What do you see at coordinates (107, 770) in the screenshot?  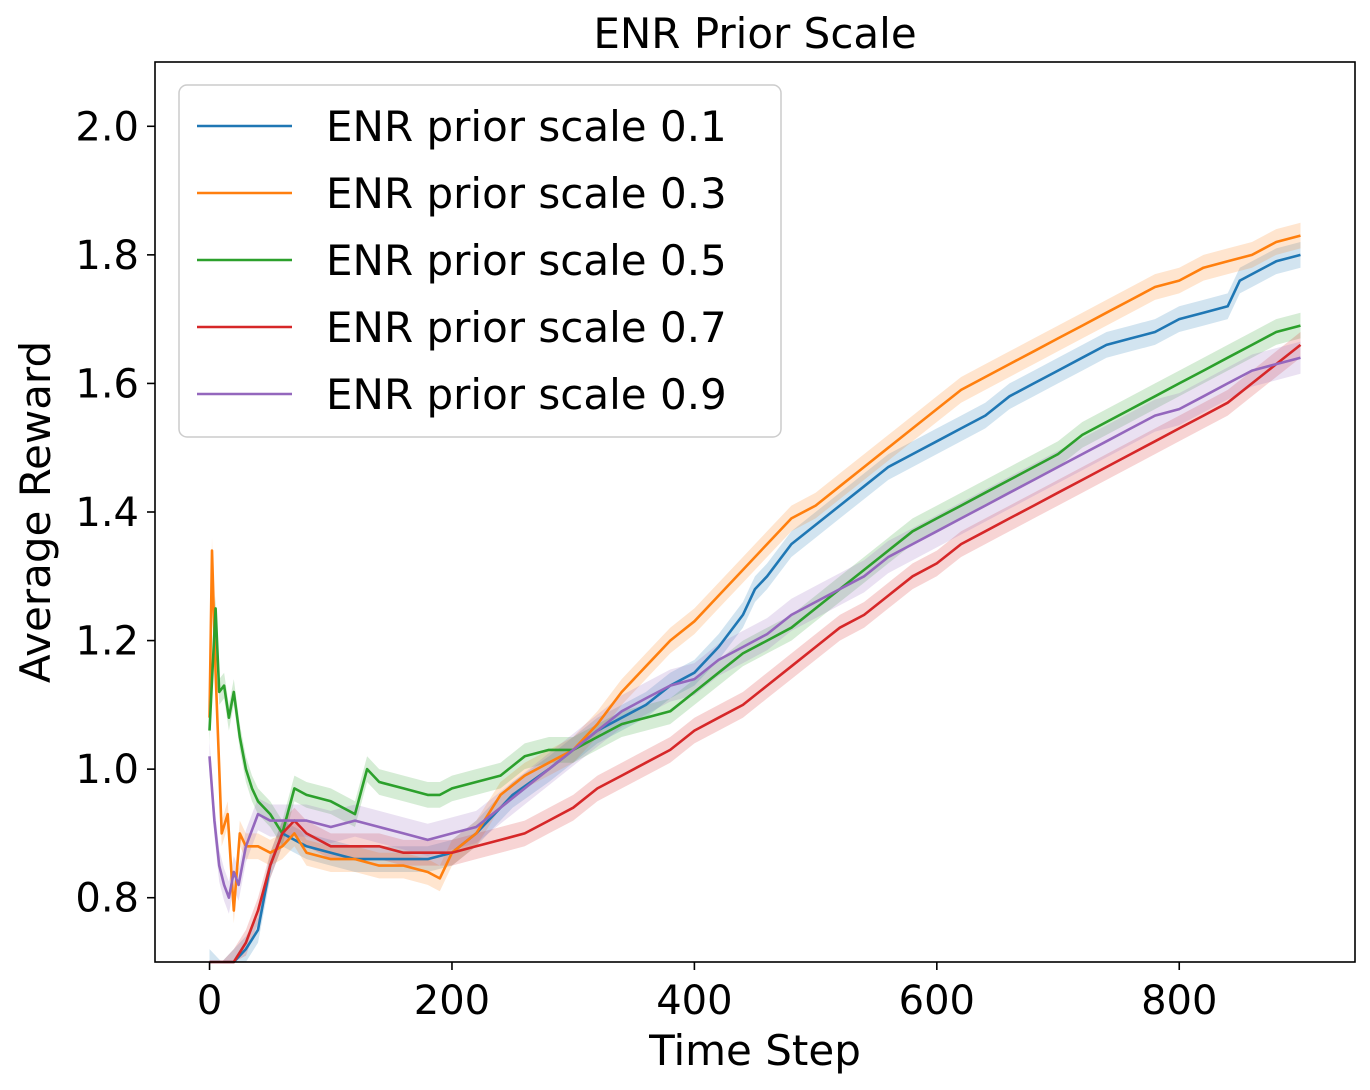 I see `y-tick-label: 1.0` at bounding box center [107, 770].